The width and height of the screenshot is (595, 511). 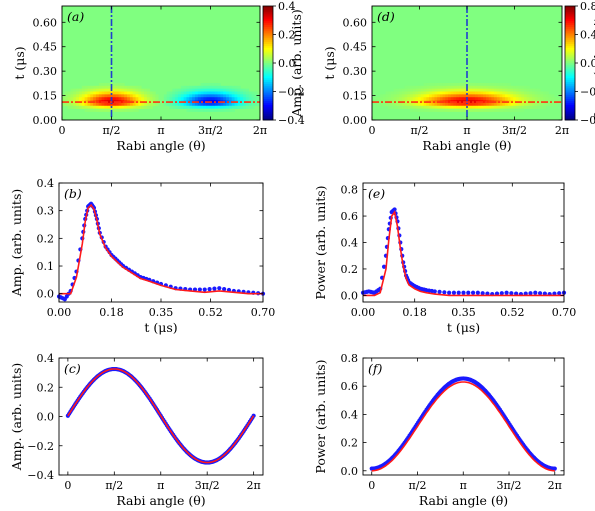 What do you see at coordinates (16, 243) in the screenshot?
I see `y-axis-label: Amp. (arb. units)` at bounding box center [16, 243].